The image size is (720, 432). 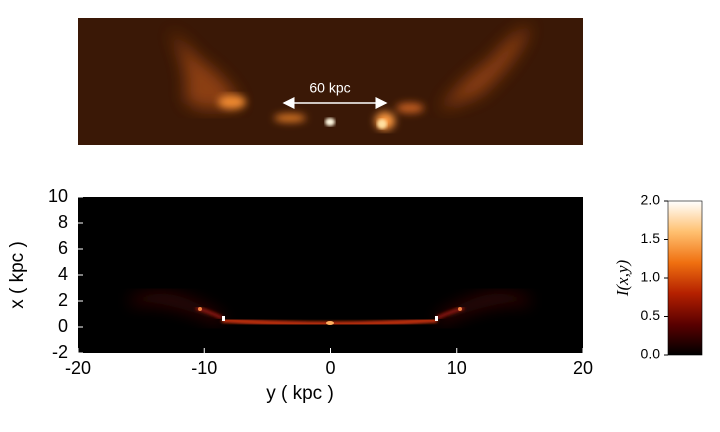 I want to click on y-tick-label: 8, so click(x=63, y=222).